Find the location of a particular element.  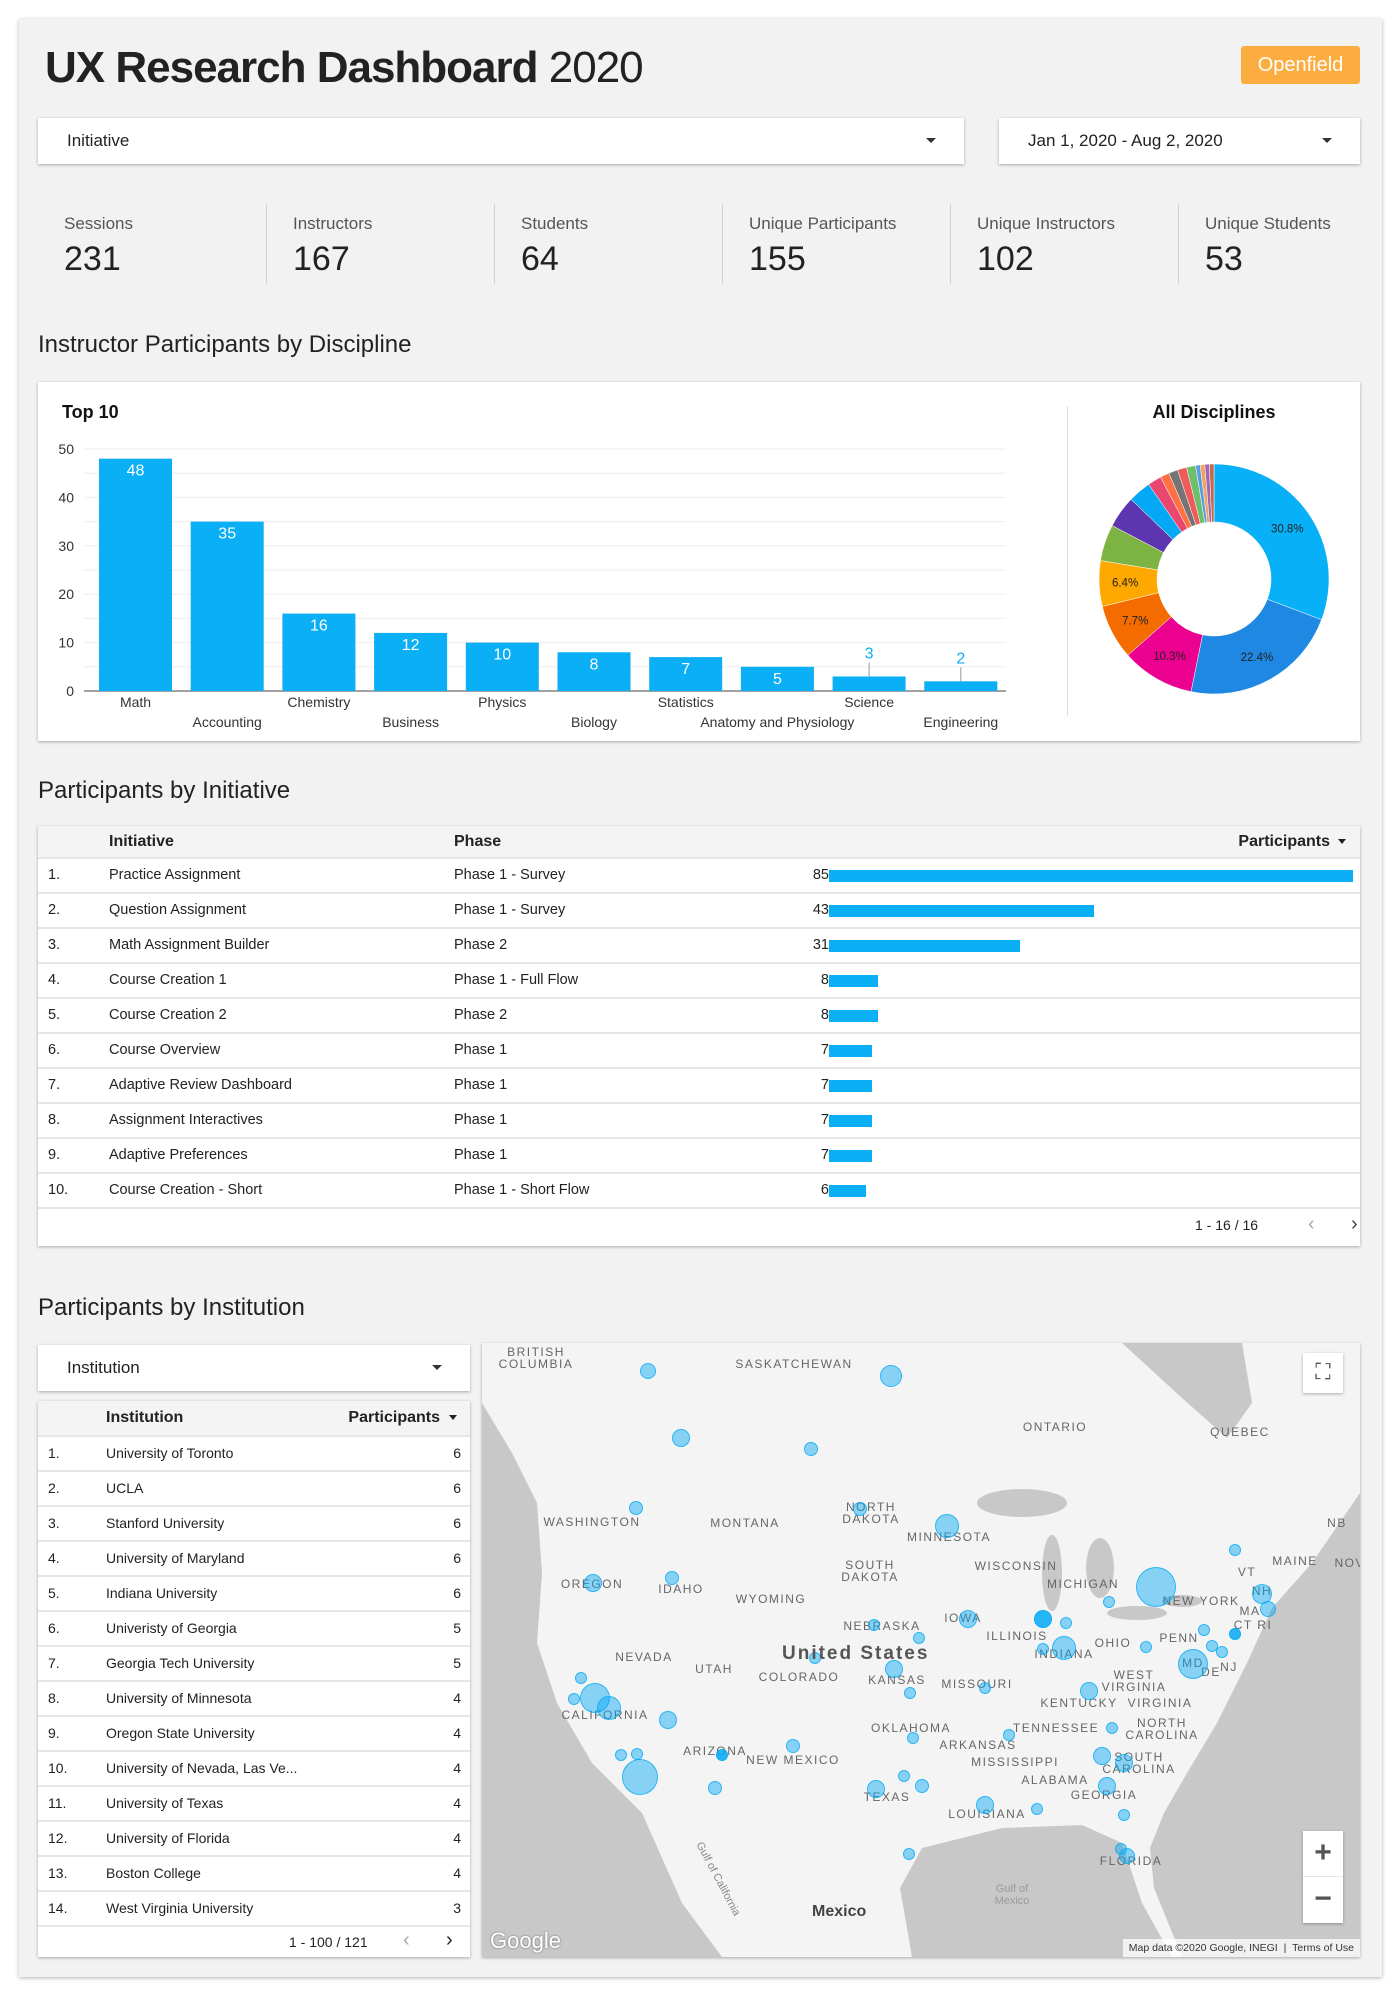

table-row: 6. Course Overview Phase 1 7 is located at coordinates (699, 1049).